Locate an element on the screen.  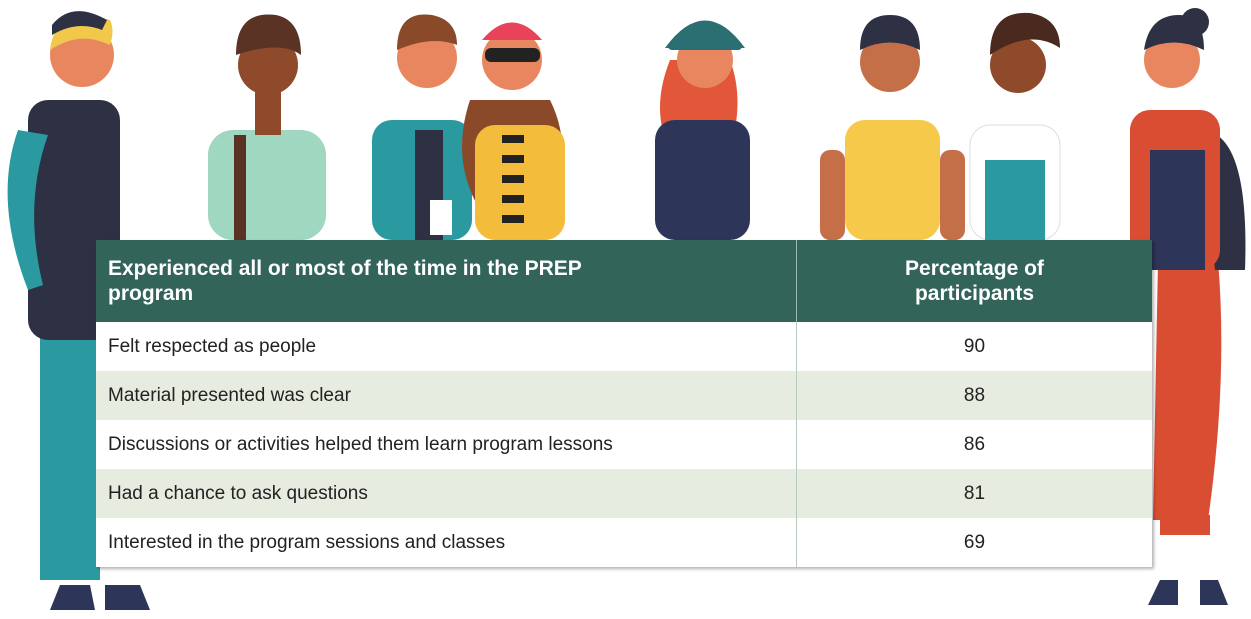
table-row: Felt respected as people 90 is located at coordinates (624, 346).